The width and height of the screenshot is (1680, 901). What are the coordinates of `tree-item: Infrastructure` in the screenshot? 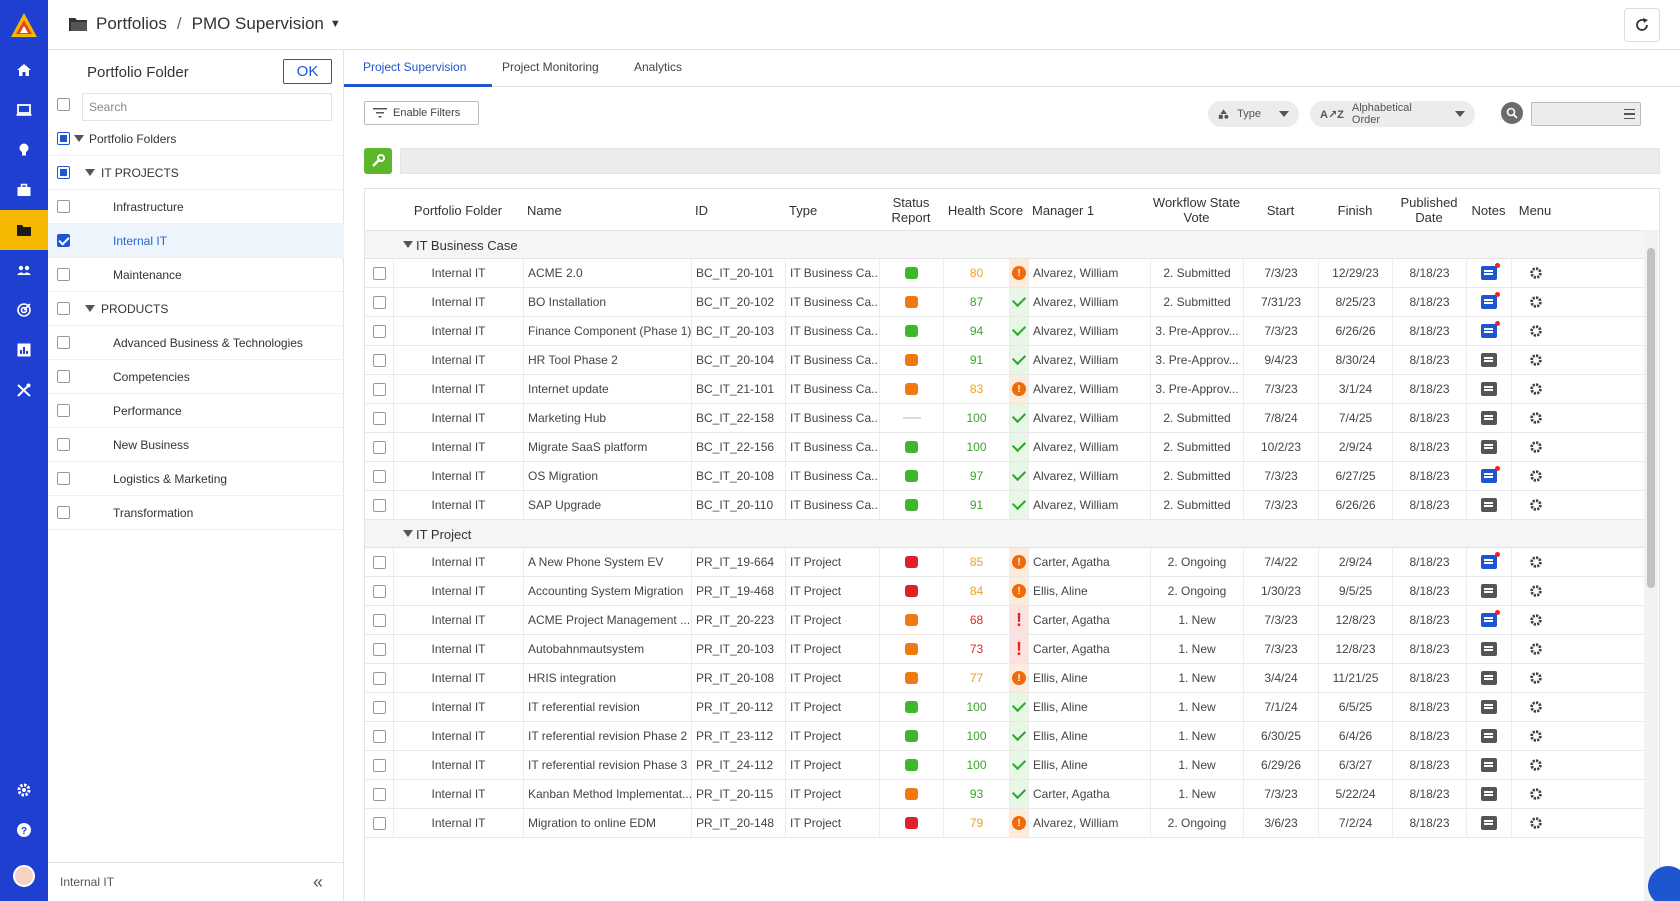 It's located at (196, 207).